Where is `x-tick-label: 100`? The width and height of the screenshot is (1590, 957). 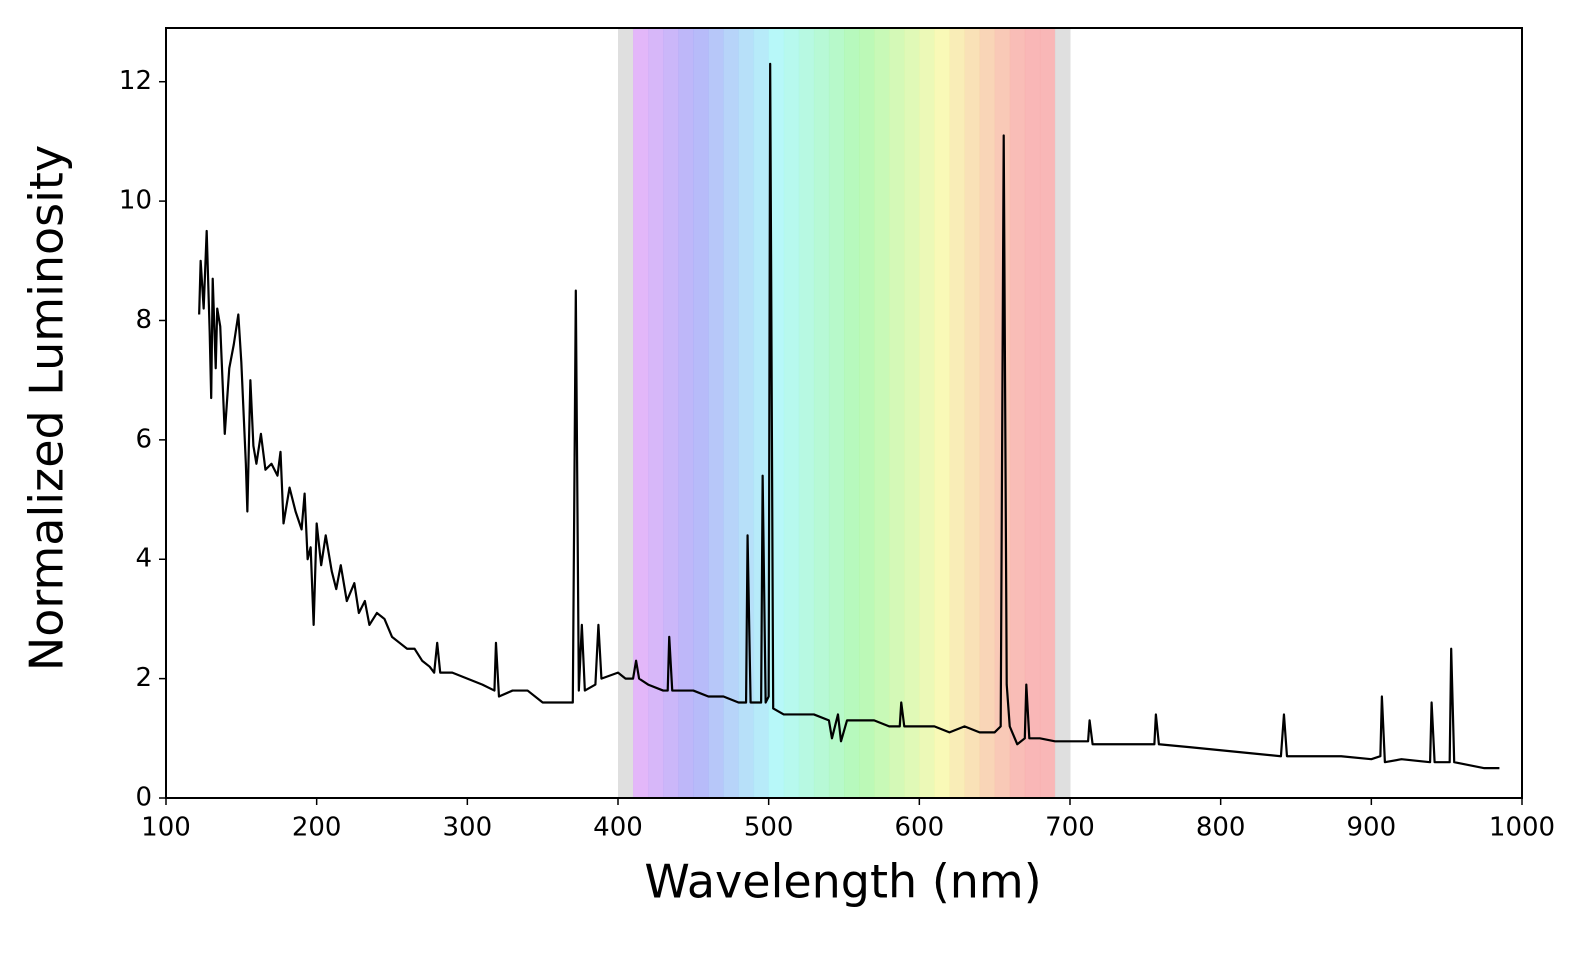 x-tick-label: 100 is located at coordinates (166, 828).